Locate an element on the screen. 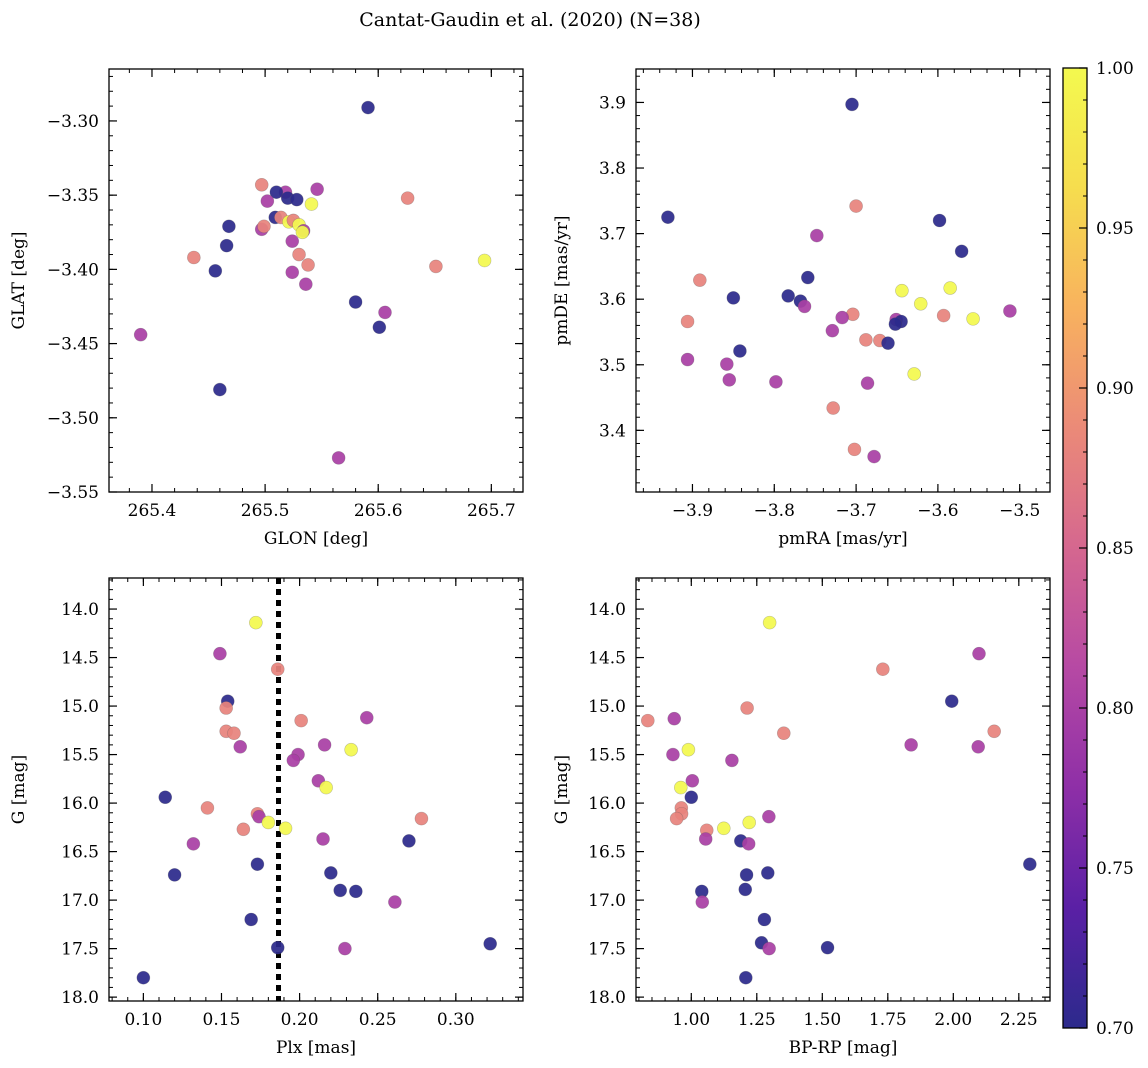 This screenshot has height=1068, width=1148. colorbar-tick-label: 0.70 is located at coordinates (1115, 1029).